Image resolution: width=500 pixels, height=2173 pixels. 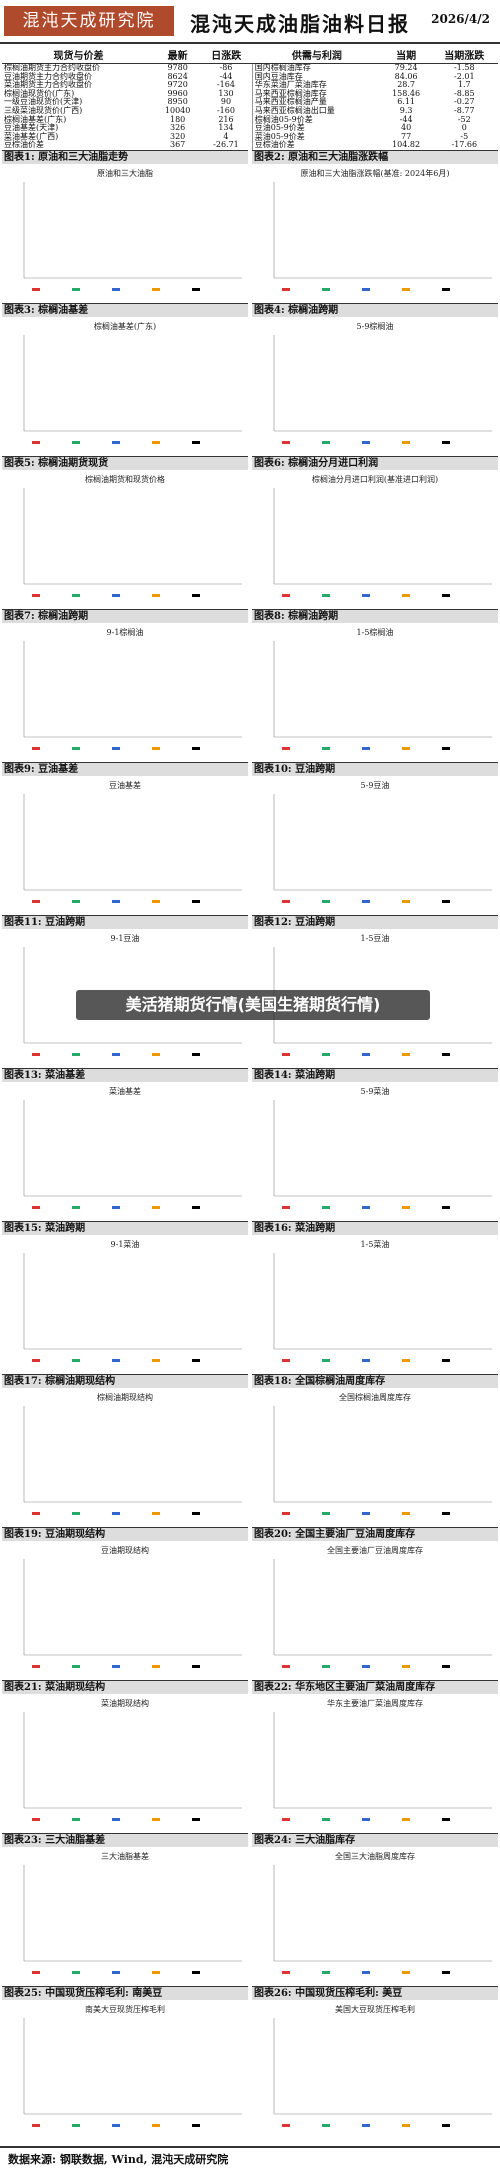 I want to click on cell-value: 84.06, so click(x=406, y=76).